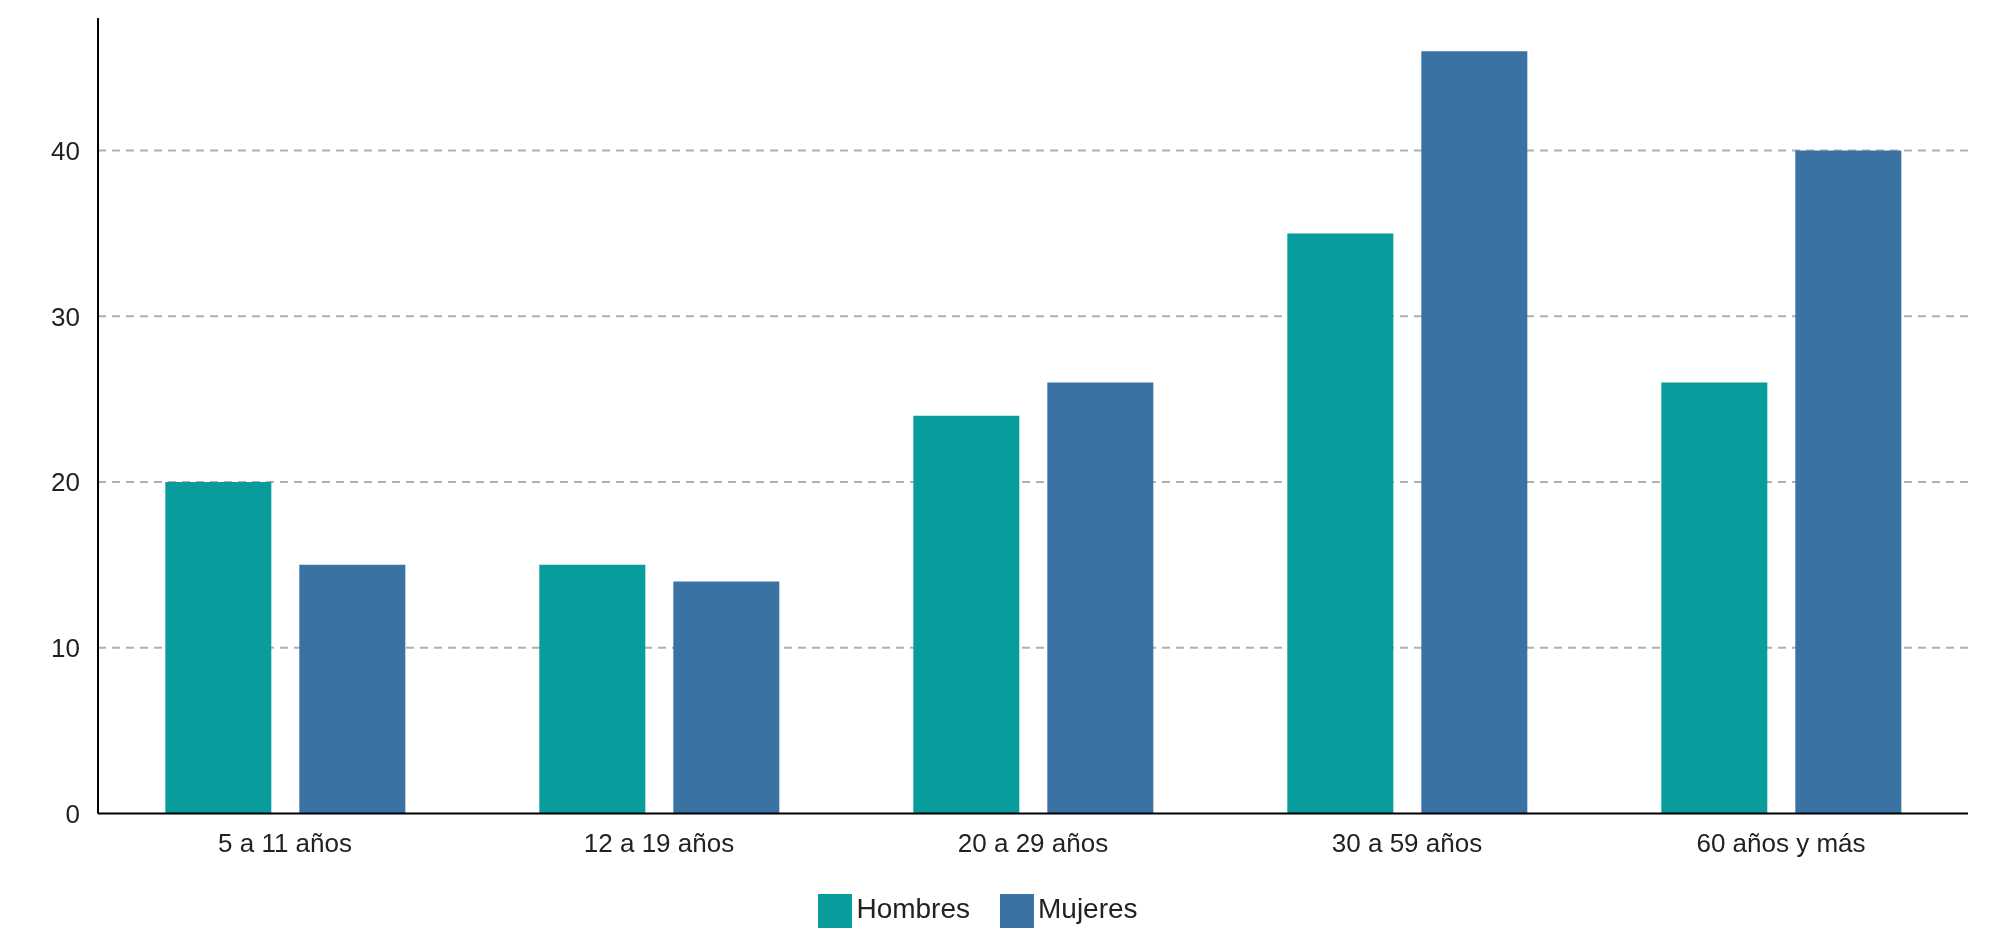 Image resolution: width=1991 pixels, height=950 pixels. Describe the element at coordinates (1088, 909) in the screenshot. I see `legend-label: Mujeres` at that location.